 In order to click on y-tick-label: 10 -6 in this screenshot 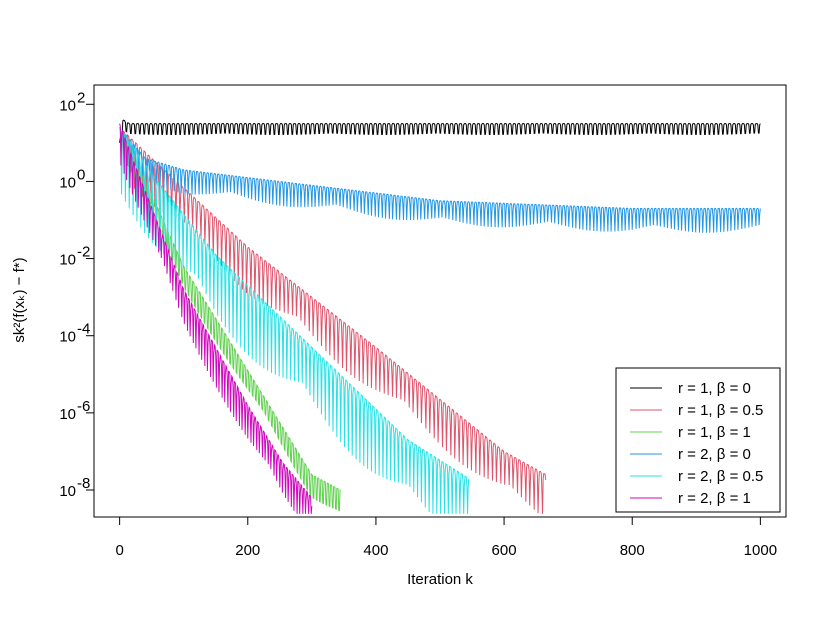, I will do `click(74, 410)`.